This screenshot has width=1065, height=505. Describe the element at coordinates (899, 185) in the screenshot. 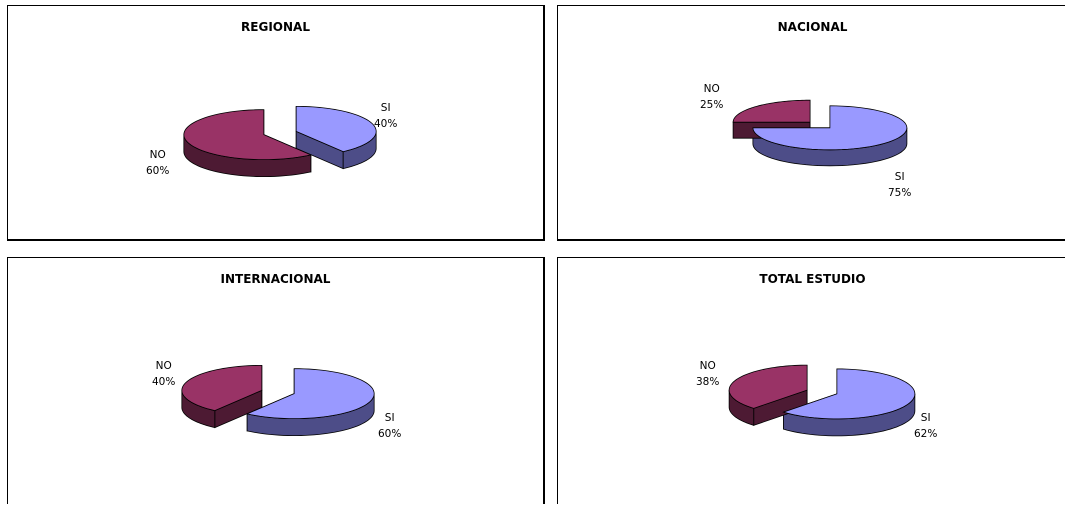

I see `data-label-si: SI 75%` at that location.